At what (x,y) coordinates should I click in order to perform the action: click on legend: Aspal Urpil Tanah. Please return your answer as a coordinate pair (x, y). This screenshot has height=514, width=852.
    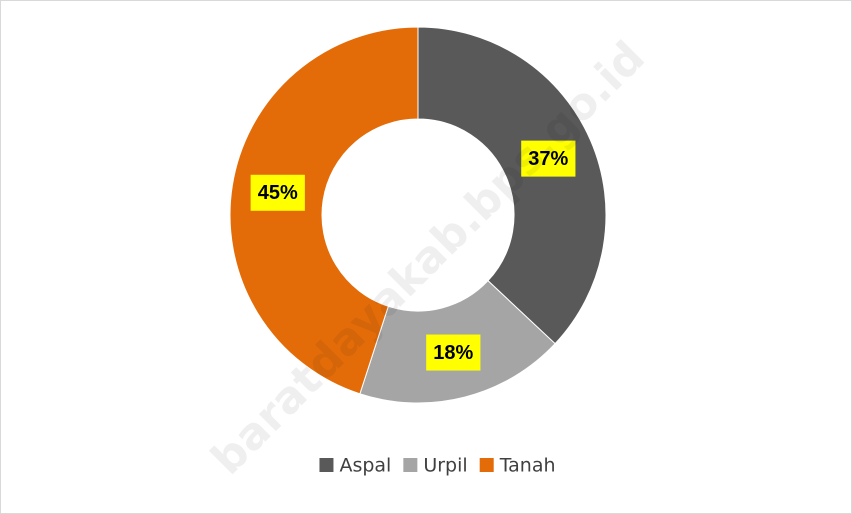
    Looking at the image, I should click on (437, 466).